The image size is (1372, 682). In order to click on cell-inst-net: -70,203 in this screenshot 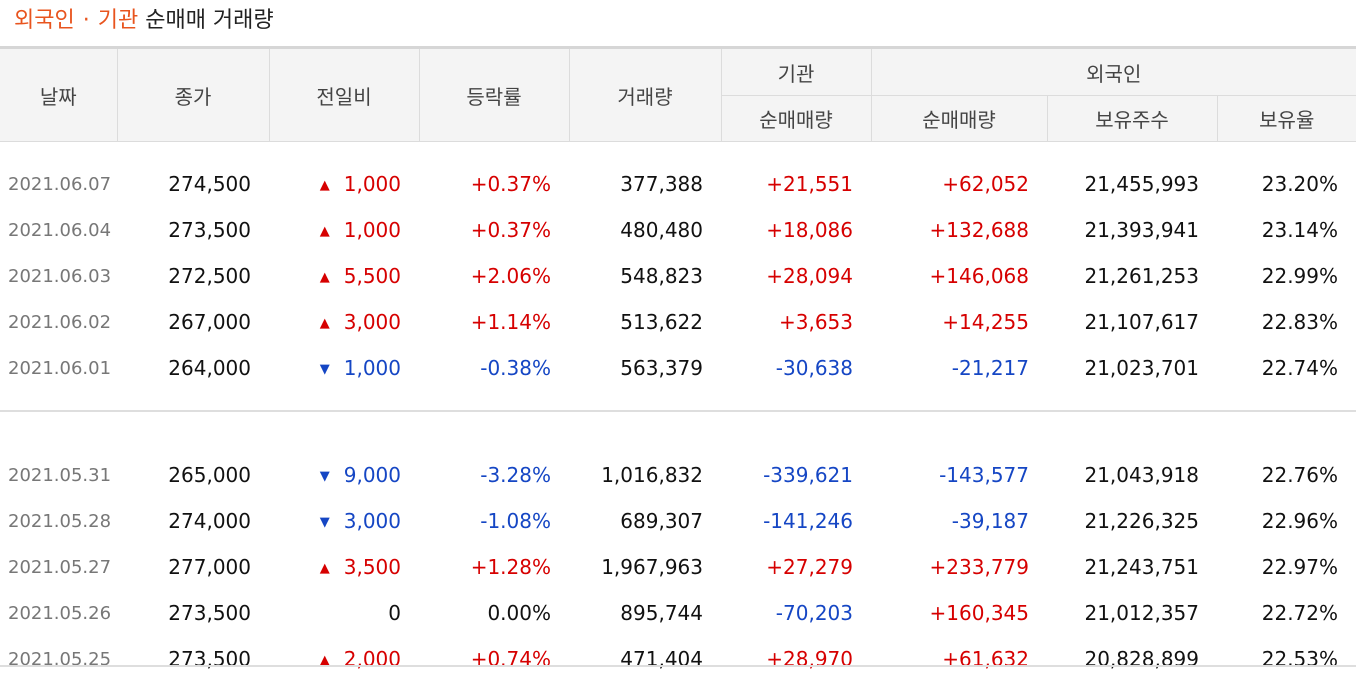, I will do `click(796, 613)`.